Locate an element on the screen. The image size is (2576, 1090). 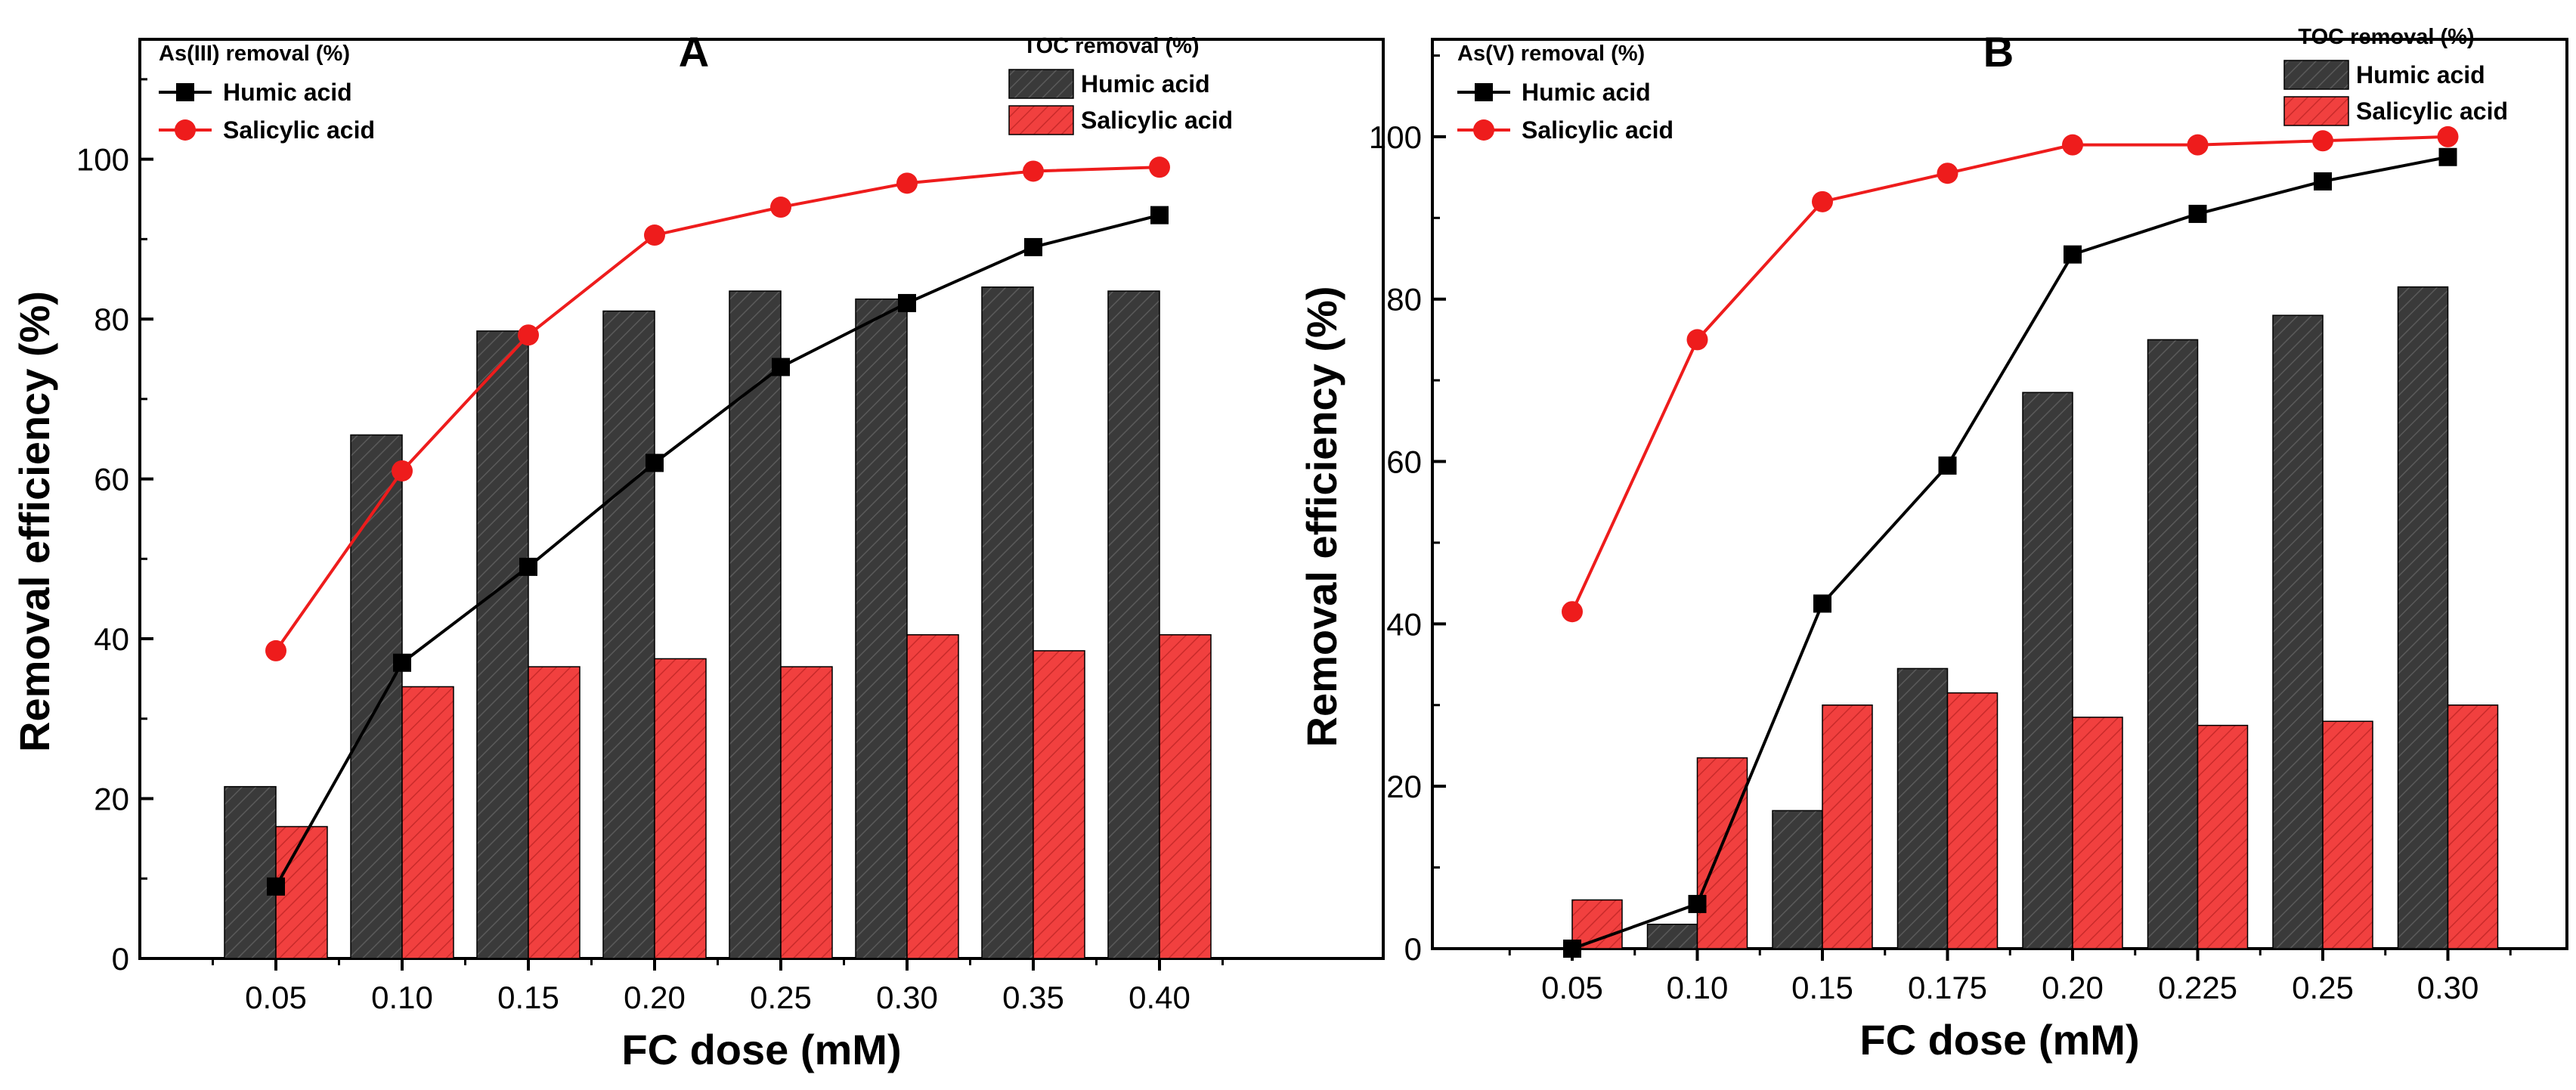
x-tick-label: 0.40 is located at coordinates (1159, 997).